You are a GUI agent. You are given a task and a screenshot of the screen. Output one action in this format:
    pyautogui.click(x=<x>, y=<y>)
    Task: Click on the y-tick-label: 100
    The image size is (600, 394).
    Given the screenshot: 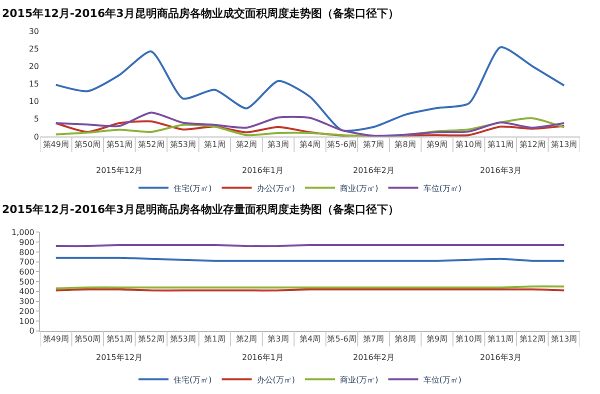 What is the action you would take?
    pyautogui.click(x=26, y=321)
    